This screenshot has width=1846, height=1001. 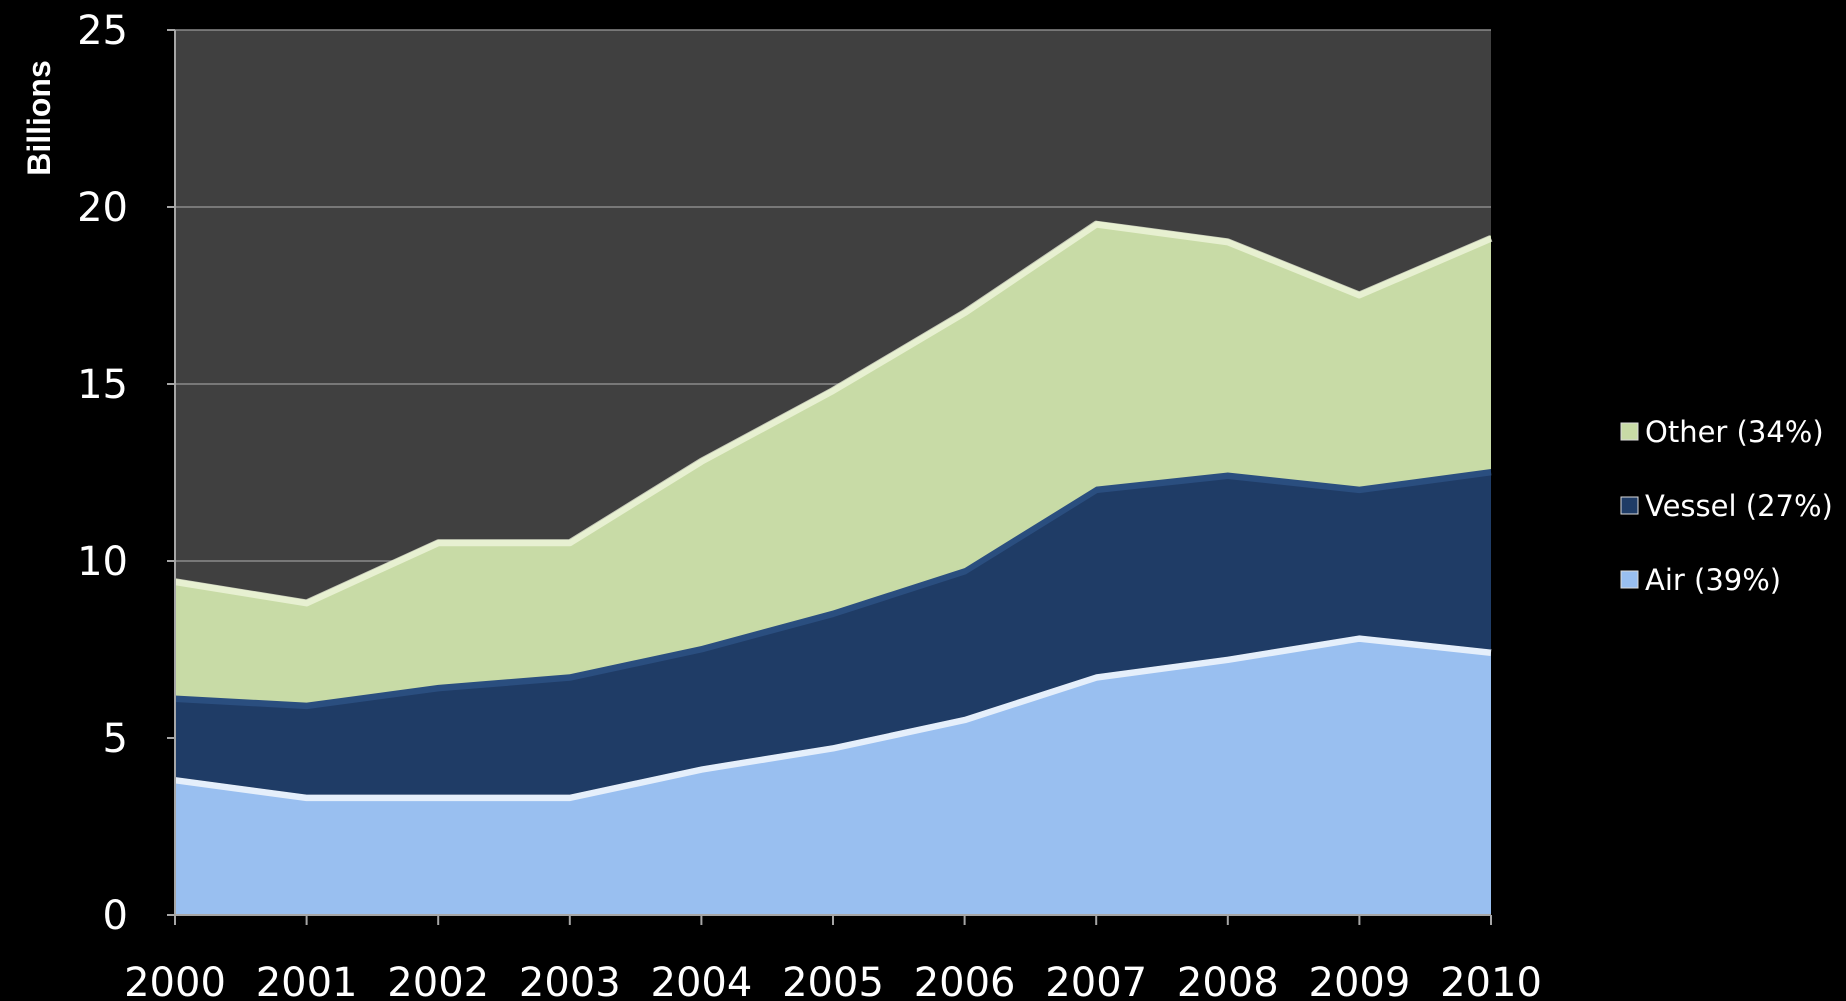 What do you see at coordinates (1491, 980) in the screenshot?
I see `x-tick-label: 2010` at bounding box center [1491, 980].